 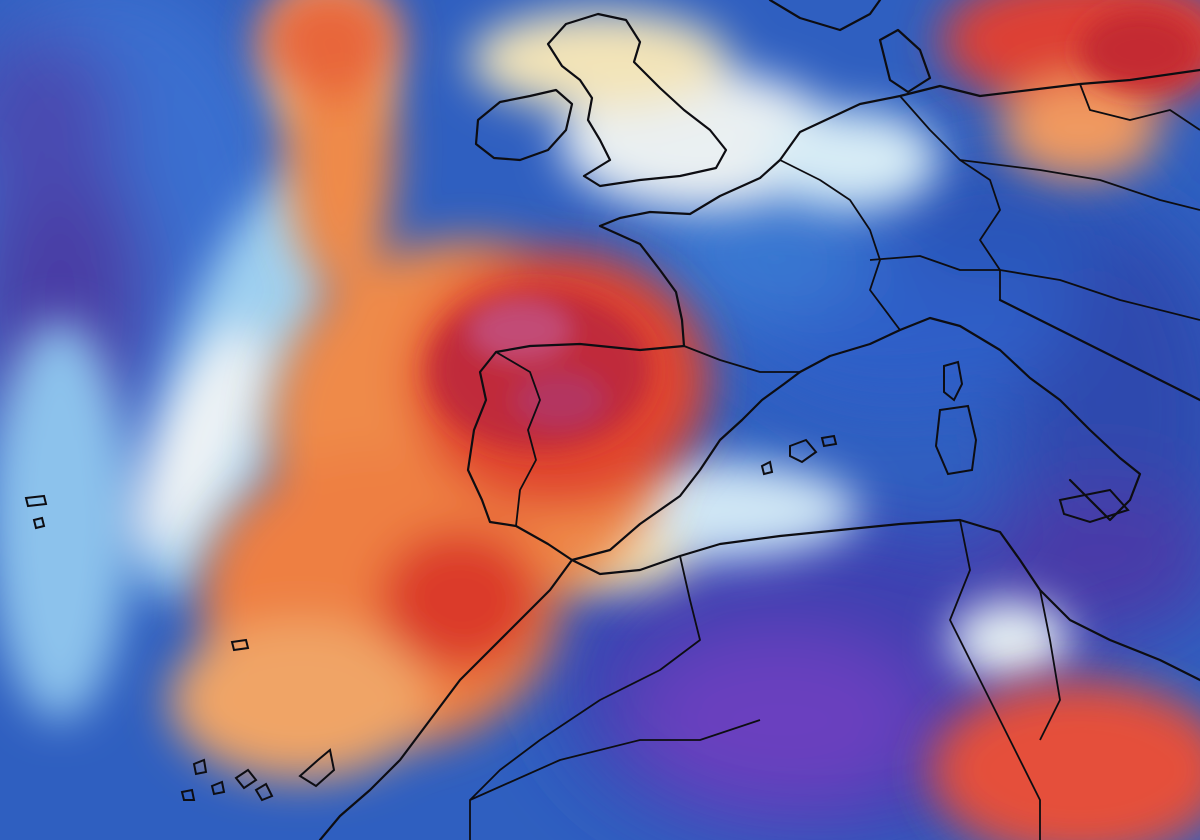 What do you see at coordinates (767, 468) in the screenshot?
I see `island-ibiza` at bounding box center [767, 468].